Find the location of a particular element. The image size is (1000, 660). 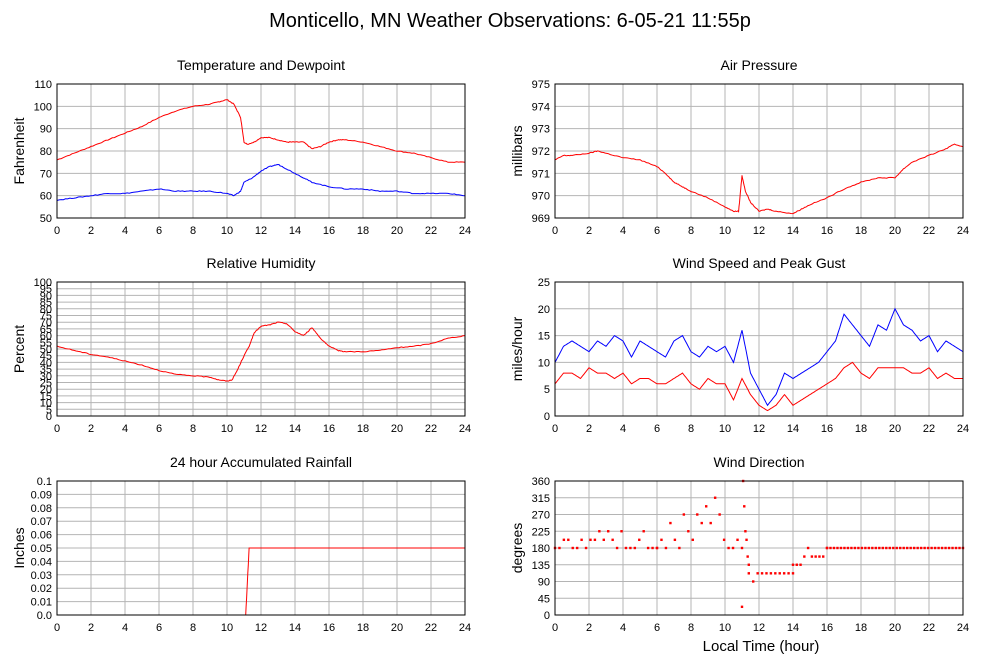

y-tick-label: 5 is located at coordinates (547, 390).